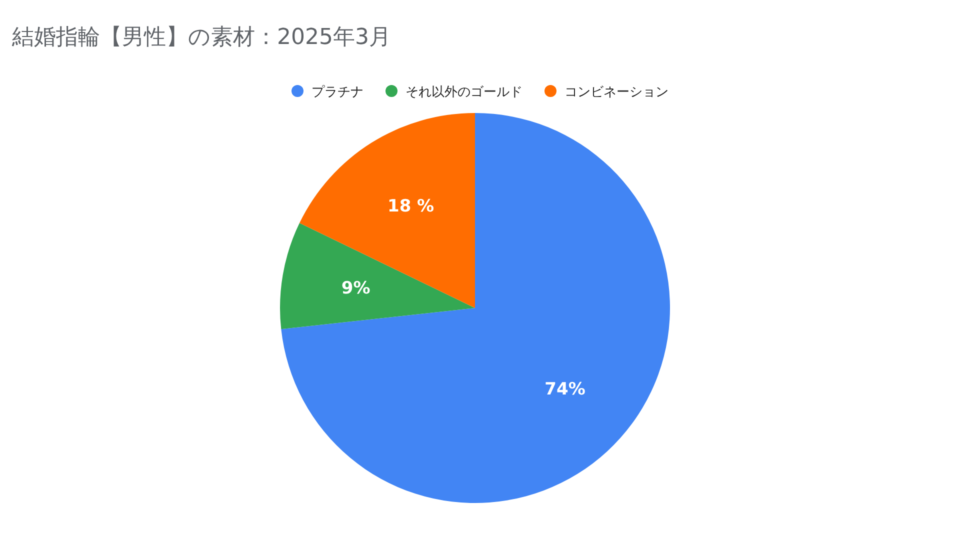 This screenshot has width=960, height=540. I want to click on title: 結婚指輪【男性】の素材：2025年3月, so click(201, 37).